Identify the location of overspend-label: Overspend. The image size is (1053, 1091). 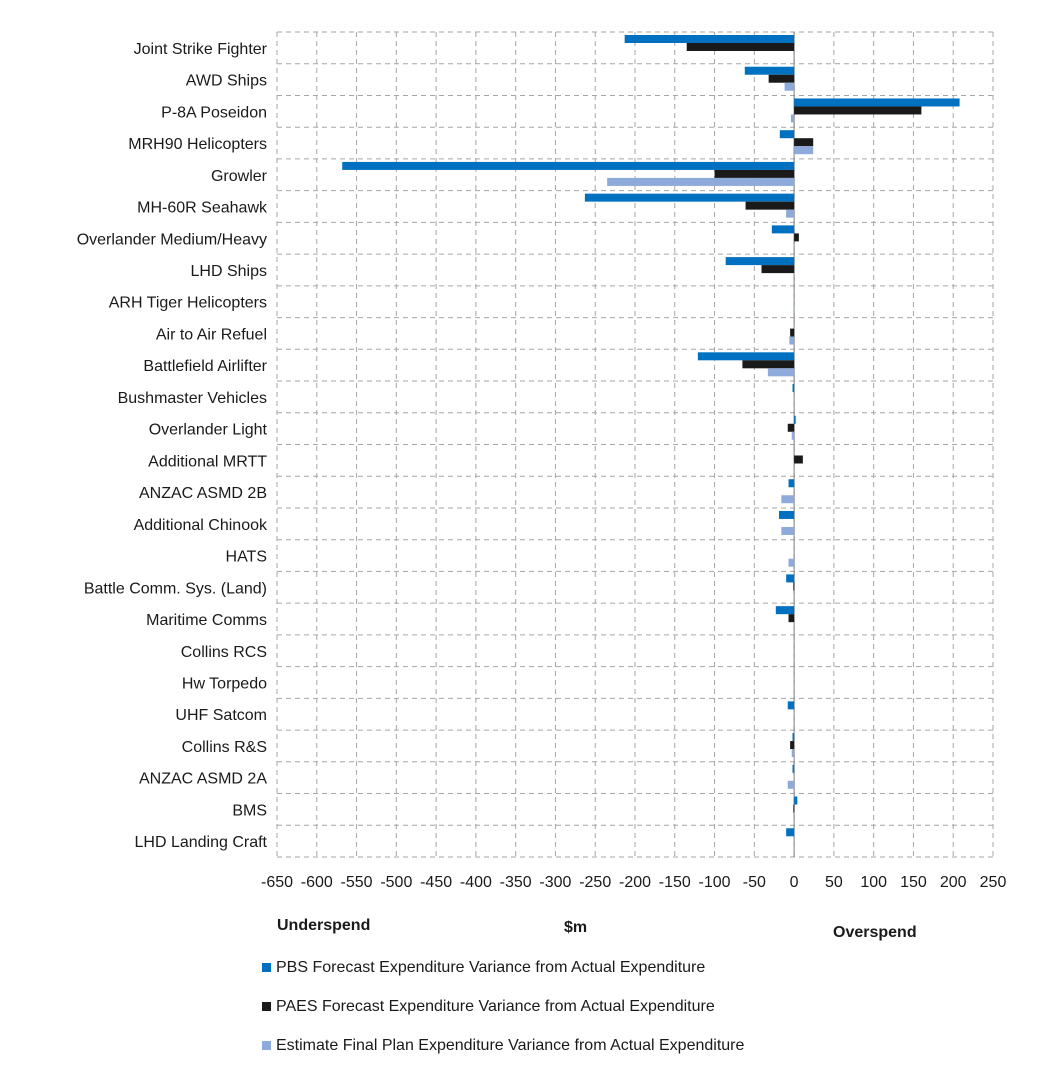
(875, 932).